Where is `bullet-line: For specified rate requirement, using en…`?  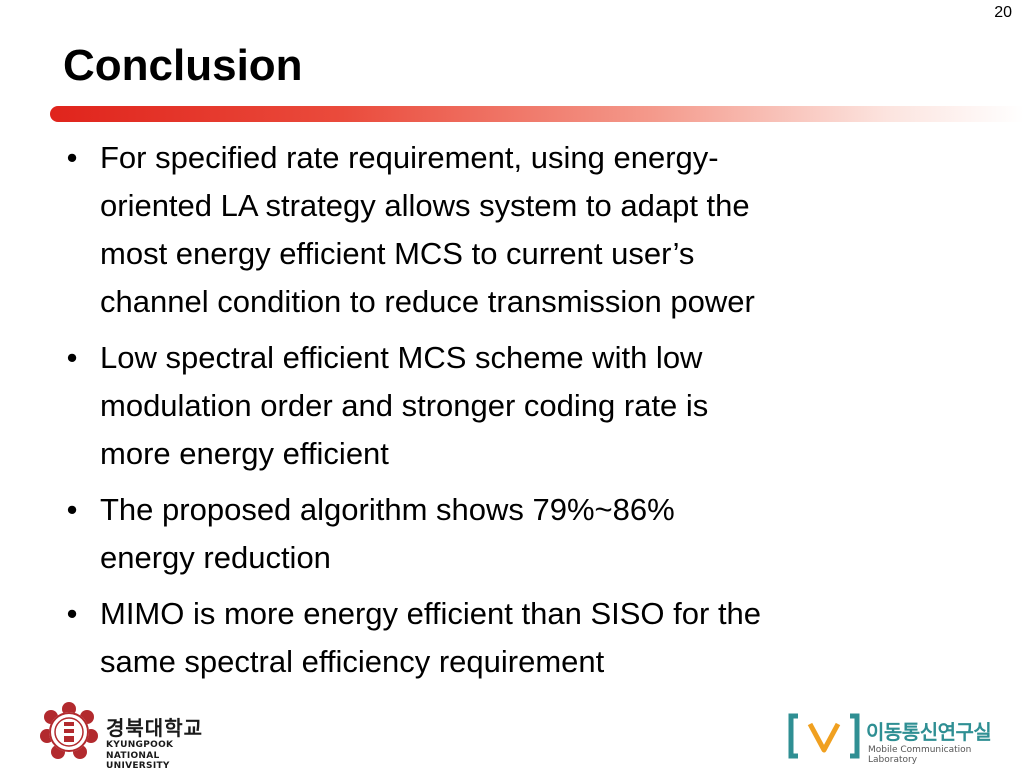 bullet-line: For specified rate requirement, using en… is located at coordinates (409, 157).